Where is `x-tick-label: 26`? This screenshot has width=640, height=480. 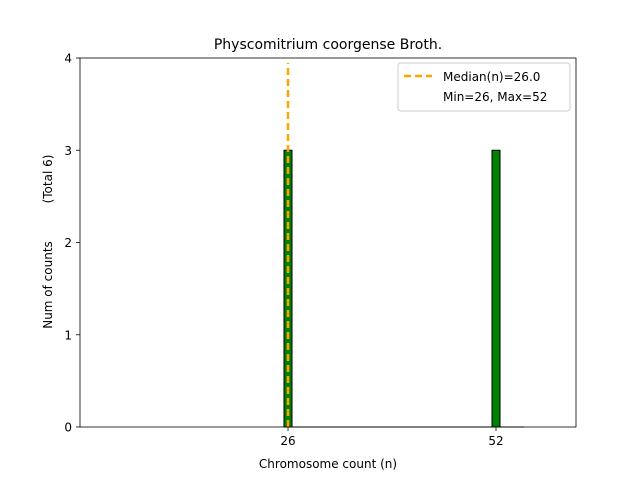 x-tick-label: 26 is located at coordinates (287, 441).